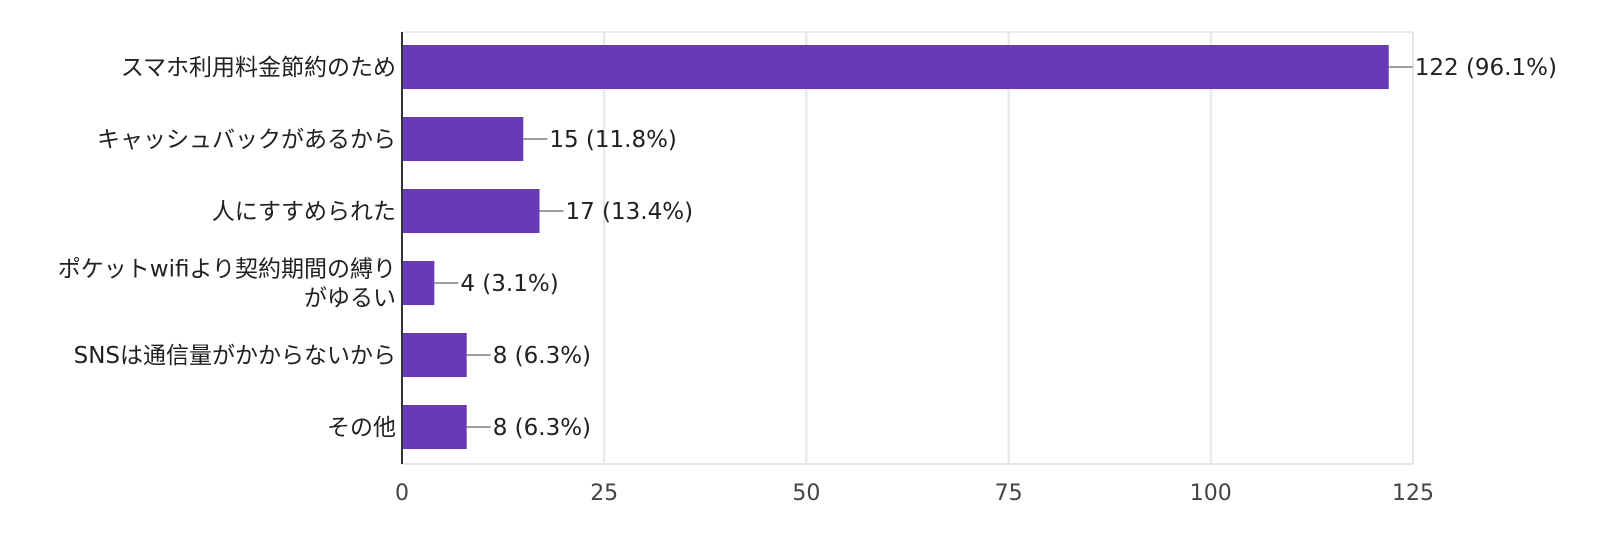 The height and width of the screenshot is (555, 1612). I want to click on category-label: がゆるい, so click(350, 299).